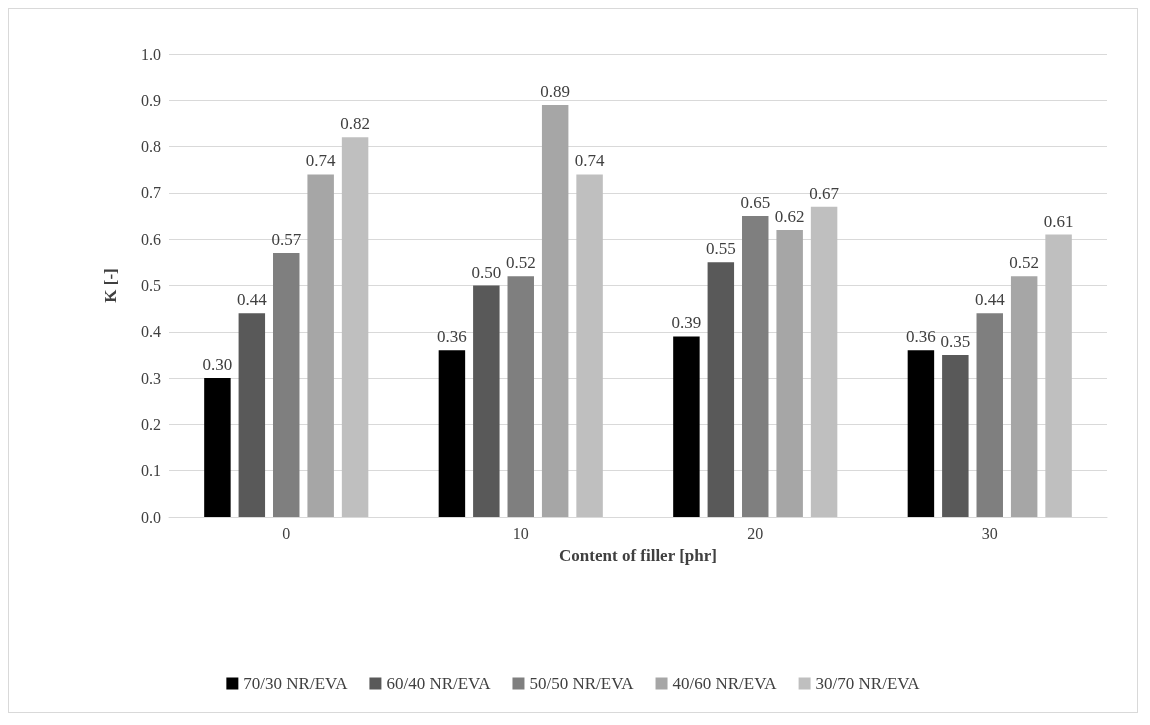 Image resolution: width=1150 pixels, height=725 pixels. What do you see at coordinates (151, 332) in the screenshot?
I see `text: 0.4` at bounding box center [151, 332].